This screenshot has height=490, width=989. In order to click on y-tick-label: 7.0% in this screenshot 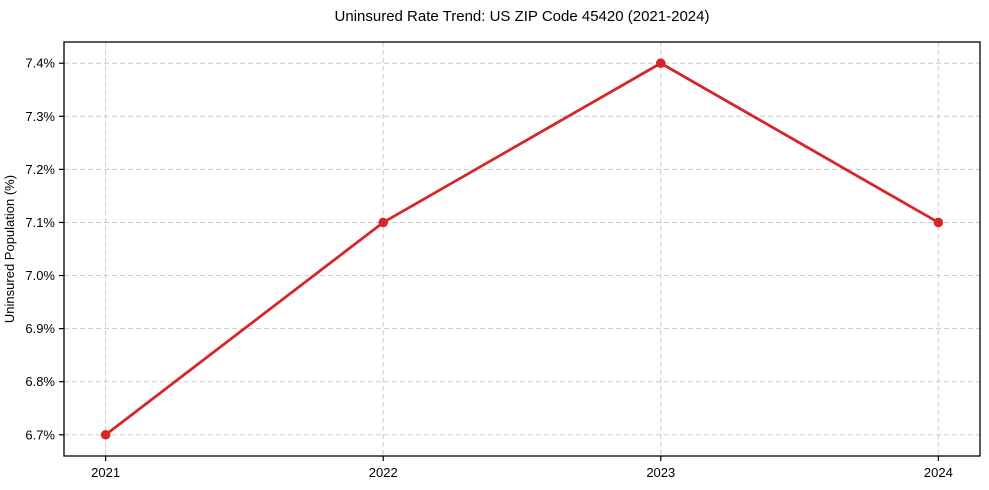, I will do `click(40, 275)`.